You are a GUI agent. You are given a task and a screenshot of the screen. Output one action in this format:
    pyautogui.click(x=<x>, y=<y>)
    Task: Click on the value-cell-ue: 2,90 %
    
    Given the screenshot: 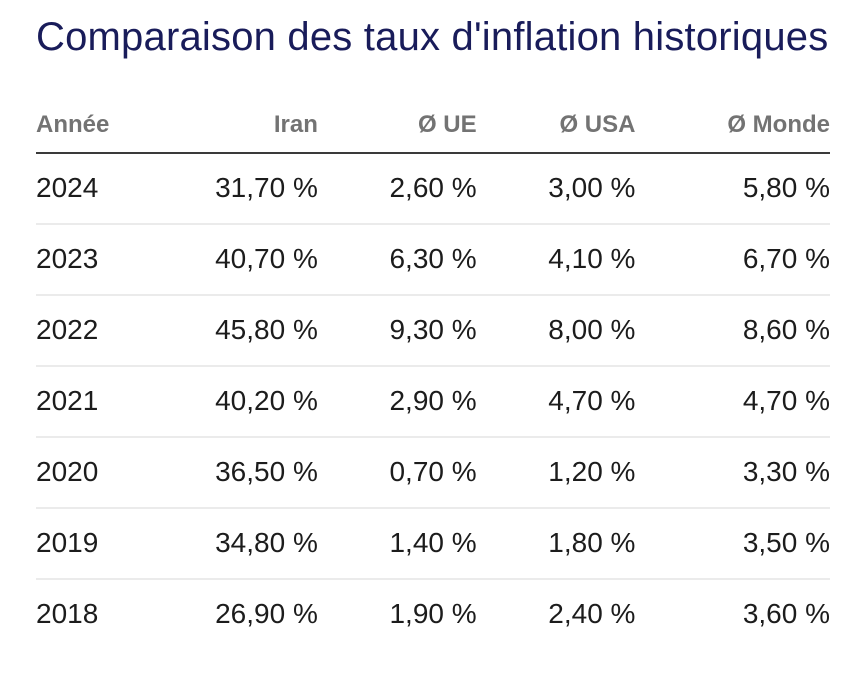 What is the action you would take?
    pyautogui.click(x=397, y=402)
    